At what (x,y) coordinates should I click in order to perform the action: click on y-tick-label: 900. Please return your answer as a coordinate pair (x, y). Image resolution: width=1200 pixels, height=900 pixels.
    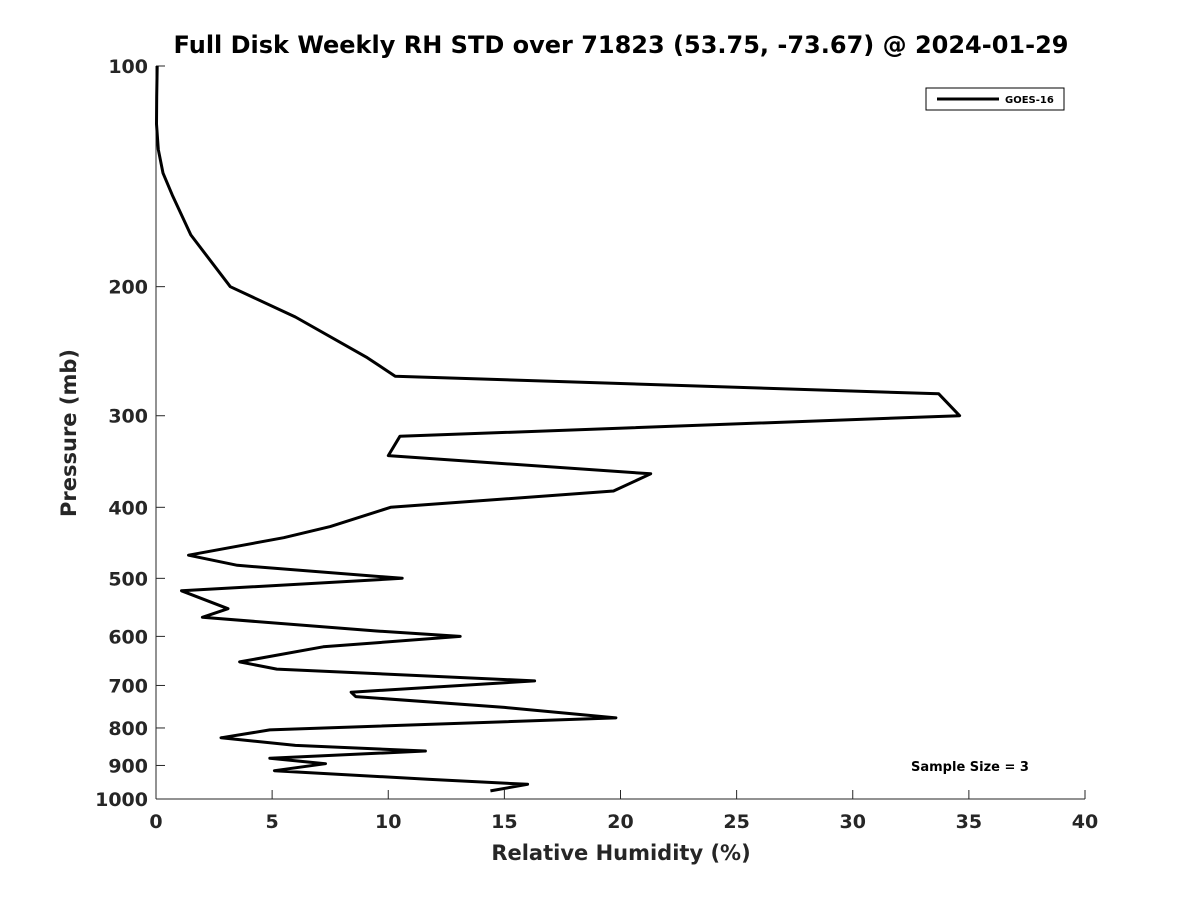
    Looking at the image, I should click on (128, 766).